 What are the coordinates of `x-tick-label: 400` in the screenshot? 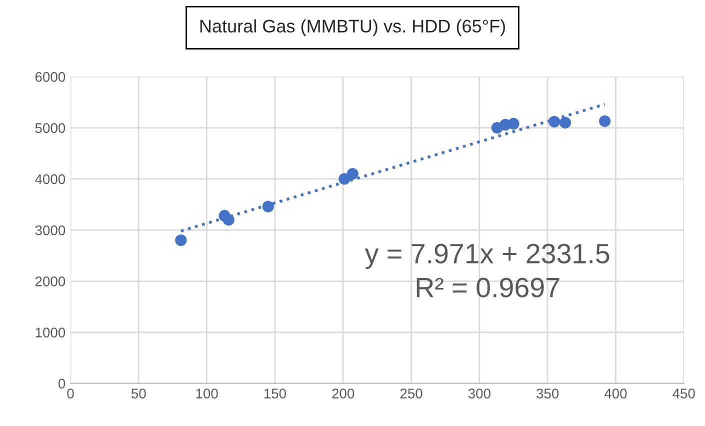 It's located at (615, 393).